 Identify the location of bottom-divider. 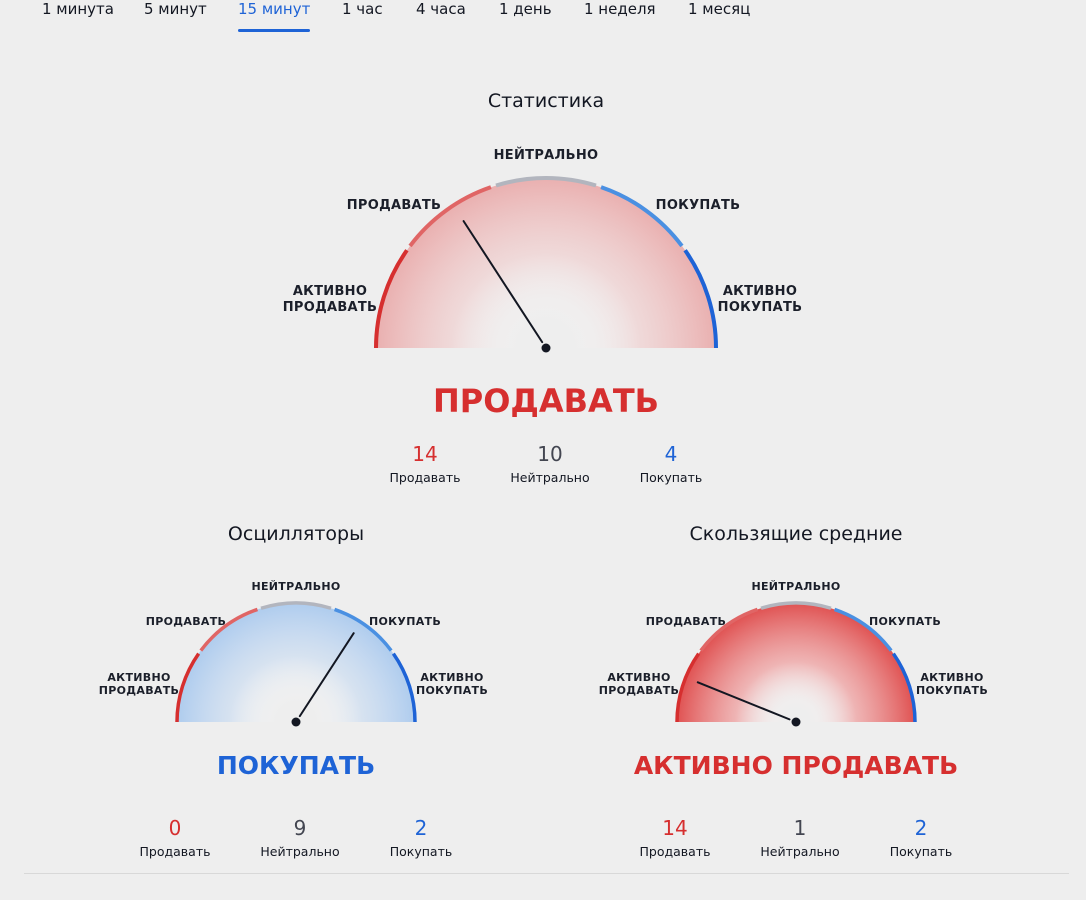
(546, 873).